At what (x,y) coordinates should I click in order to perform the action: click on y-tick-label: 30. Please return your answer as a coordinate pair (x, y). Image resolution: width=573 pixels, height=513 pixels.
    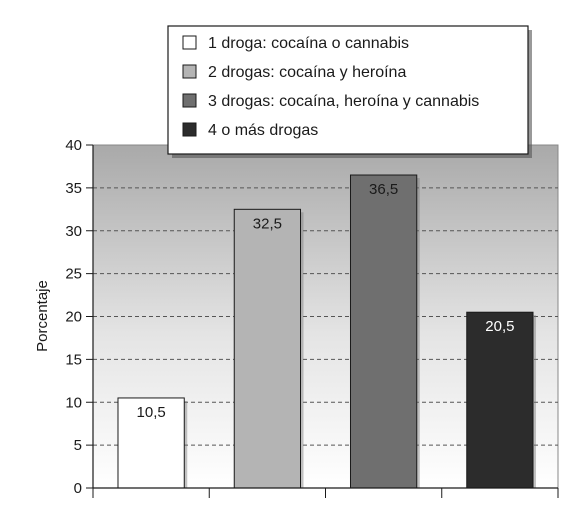
    Looking at the image, I should click on (73, 231).